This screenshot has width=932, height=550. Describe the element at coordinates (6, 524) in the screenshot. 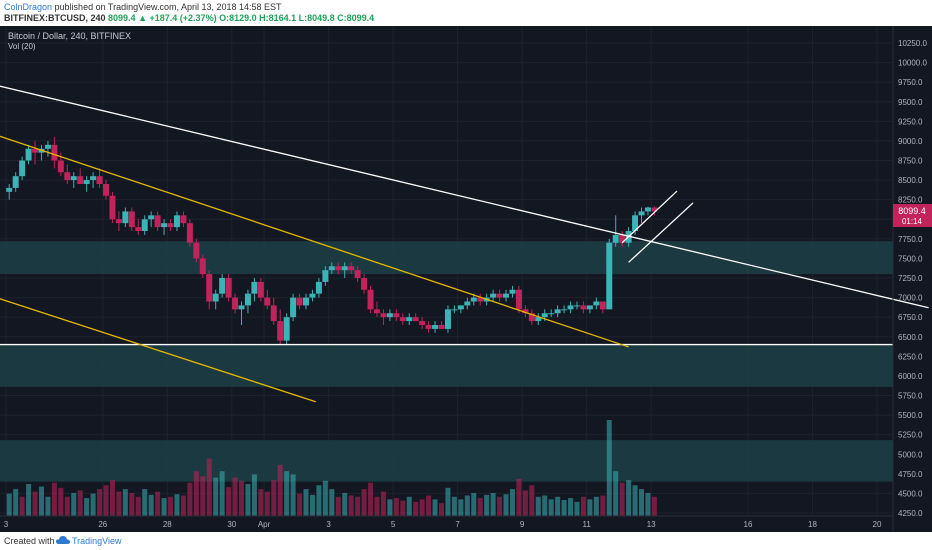

I see `time-tick-label: 3` at that location.